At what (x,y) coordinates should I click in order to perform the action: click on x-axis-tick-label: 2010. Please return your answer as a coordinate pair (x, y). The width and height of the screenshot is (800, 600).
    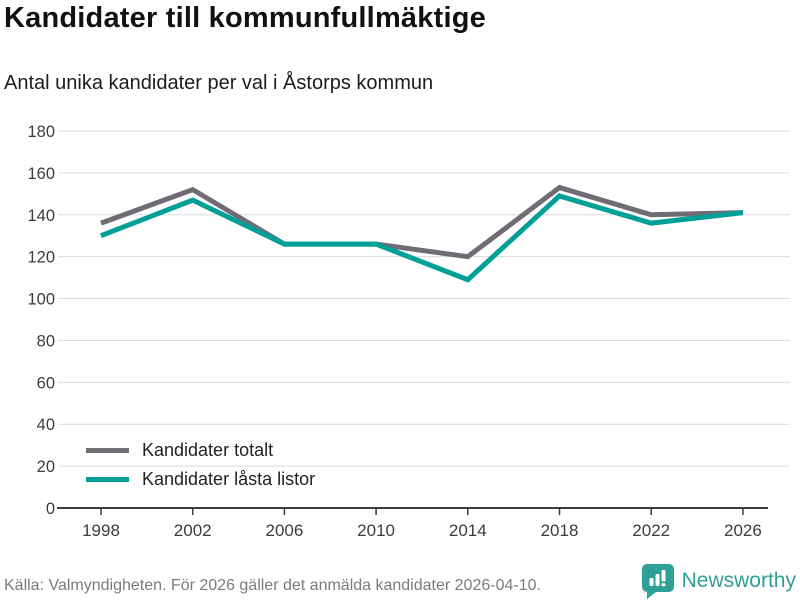
    Looking at the image, I should click on (376, 530).